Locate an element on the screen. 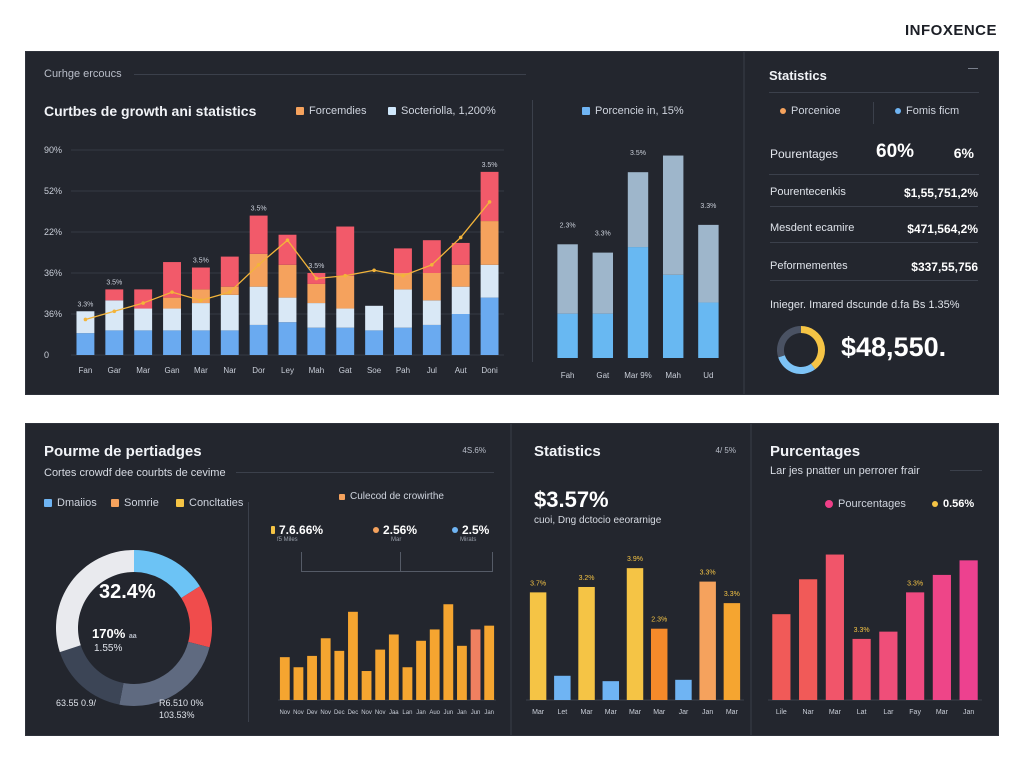 Image resolution: width=1024 pixels, height=768 pixels. purcentages-legend-item: 0.56% is located at coordinates (953, 504).